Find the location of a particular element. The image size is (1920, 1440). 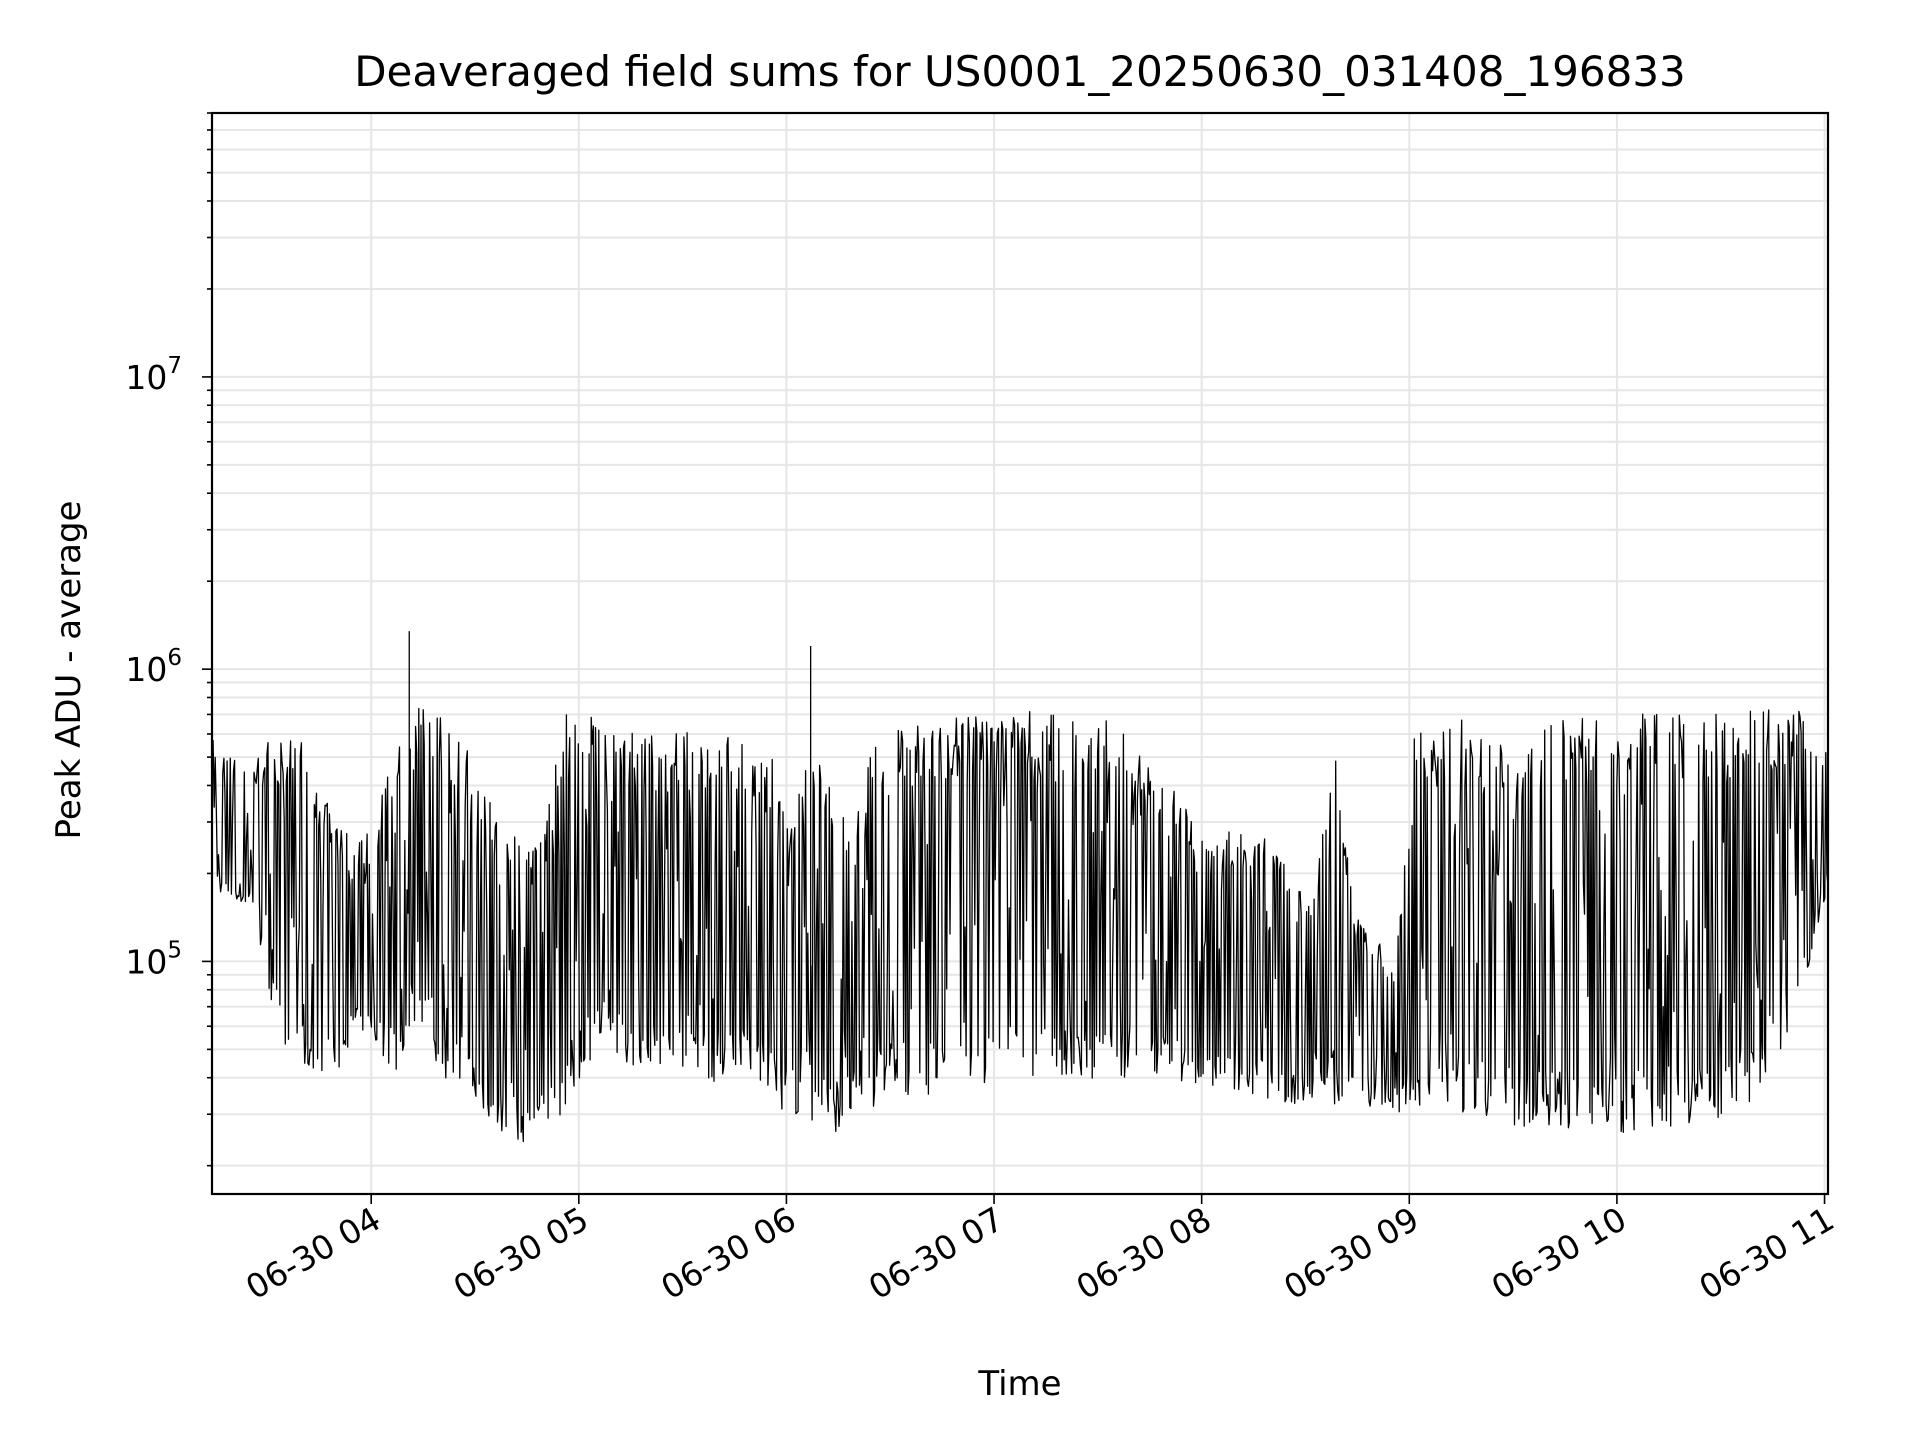

y-tick-label: 10⁵ is located at coordinates (153, 959).